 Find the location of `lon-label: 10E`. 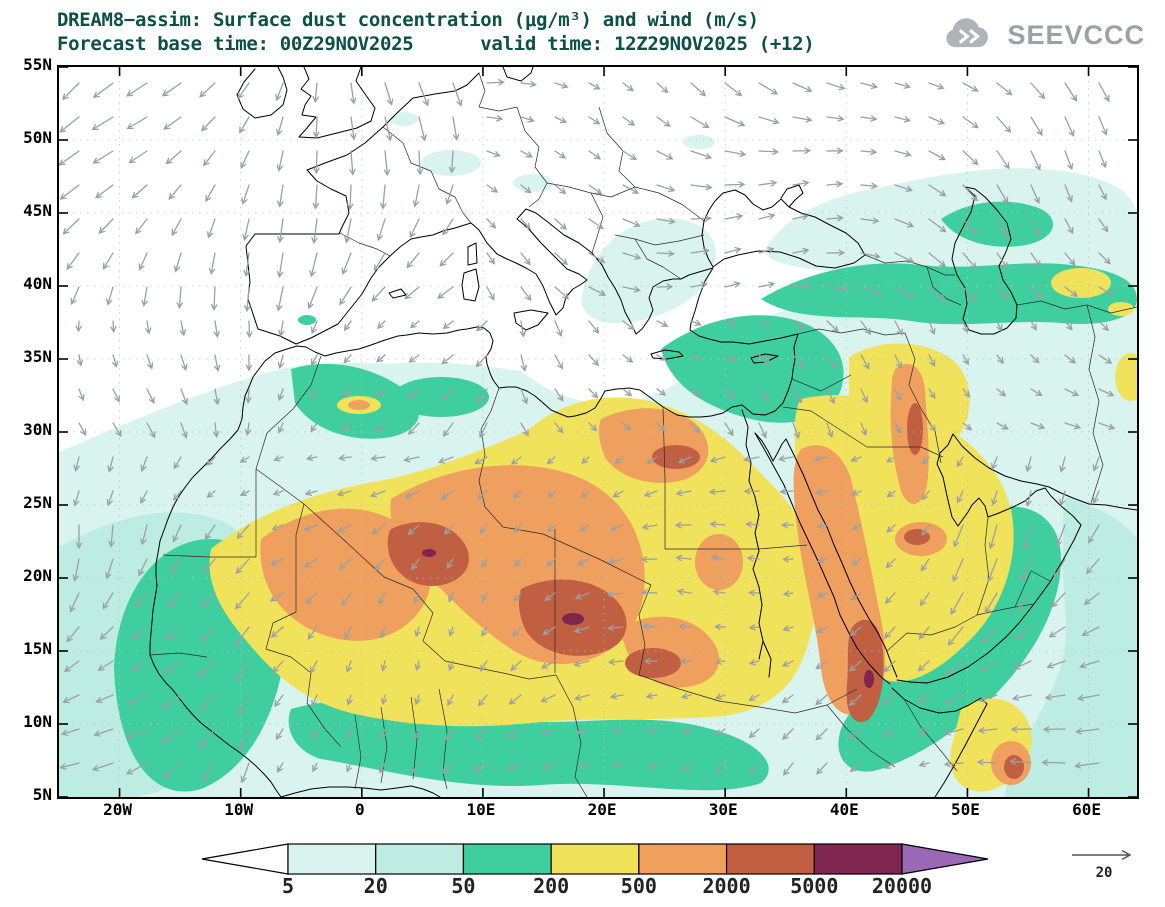

lon-label: 10E is located at coordinates (481, 809).